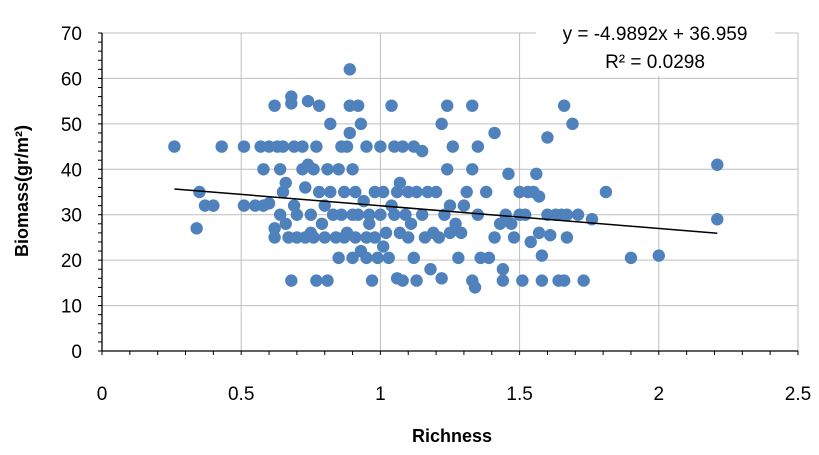 Image resolution: width=819 pixels, height=455 pixels. What do you see at coordinates (71, 261) in the screenshot?
I see `y-tick-label: 20` at bounding box center [71, 261].